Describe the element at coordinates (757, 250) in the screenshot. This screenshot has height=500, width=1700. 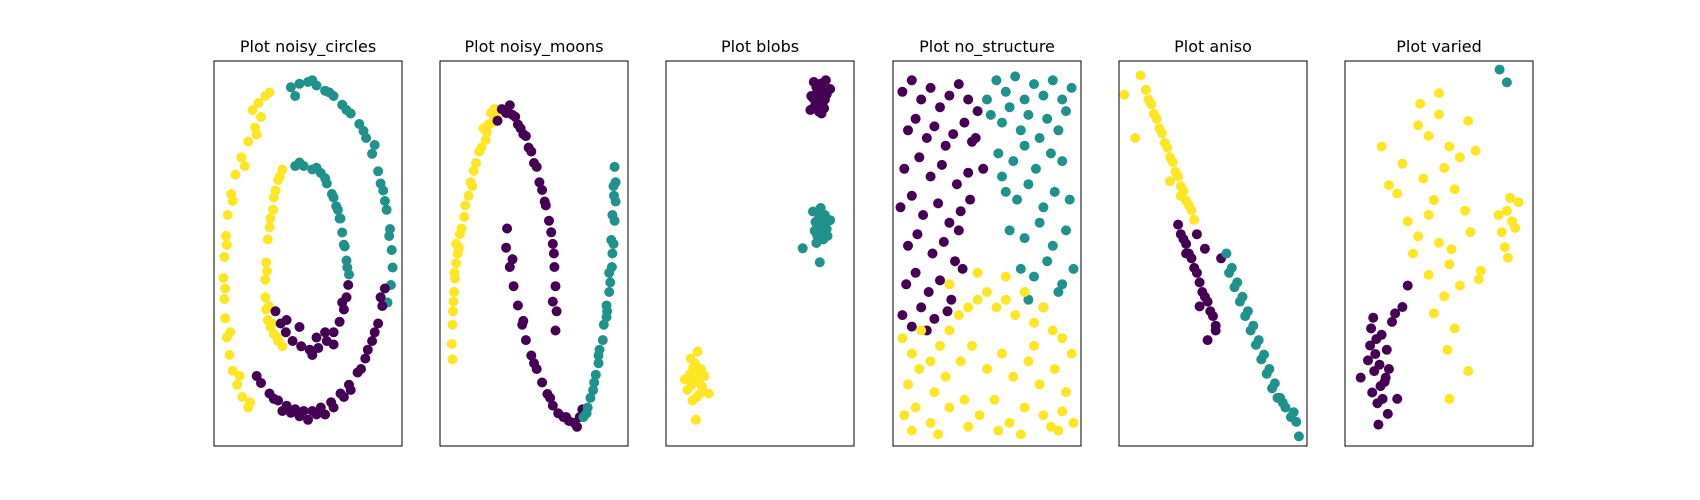
I see `scatter-points` at that location.